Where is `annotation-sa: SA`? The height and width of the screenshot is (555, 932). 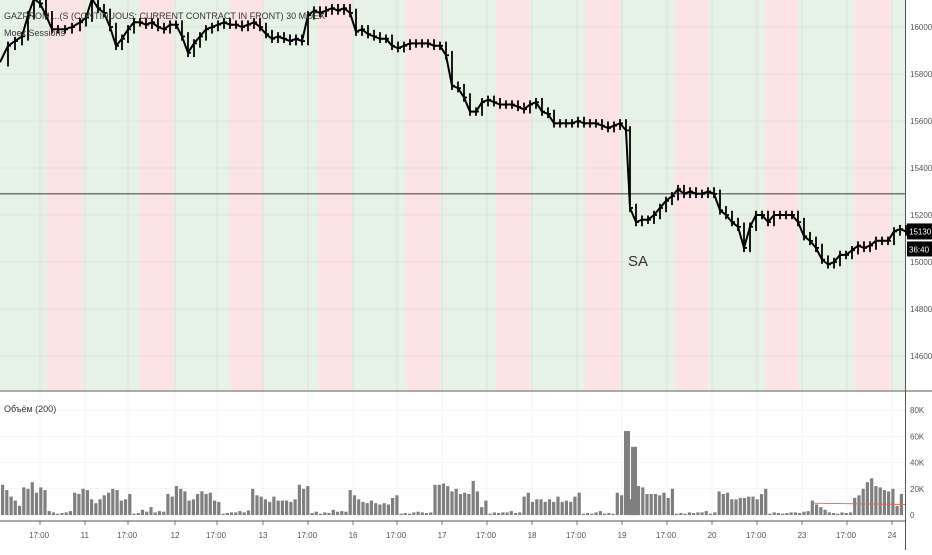
annotation-sa: SA is located at coordinates (638, 261).